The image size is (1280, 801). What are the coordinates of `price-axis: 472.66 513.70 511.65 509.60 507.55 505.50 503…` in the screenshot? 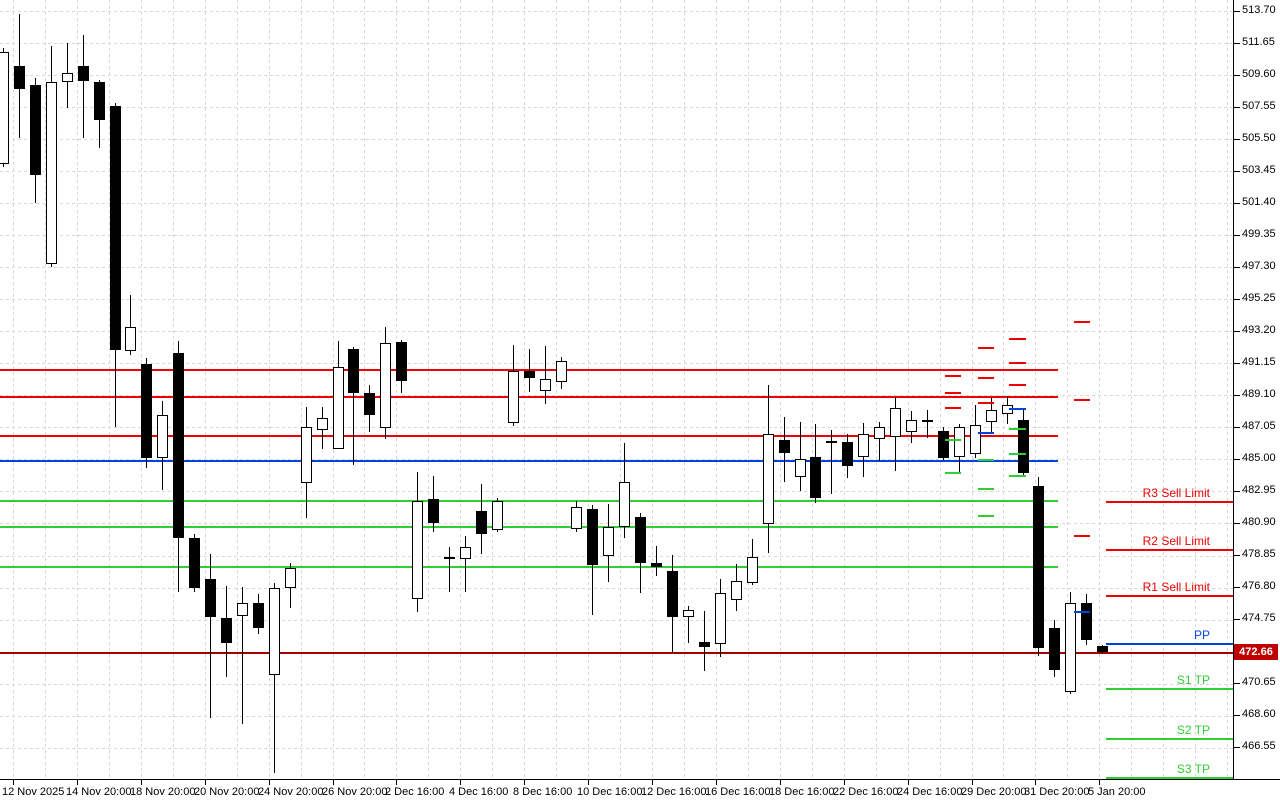 It's located at (1256, 389).